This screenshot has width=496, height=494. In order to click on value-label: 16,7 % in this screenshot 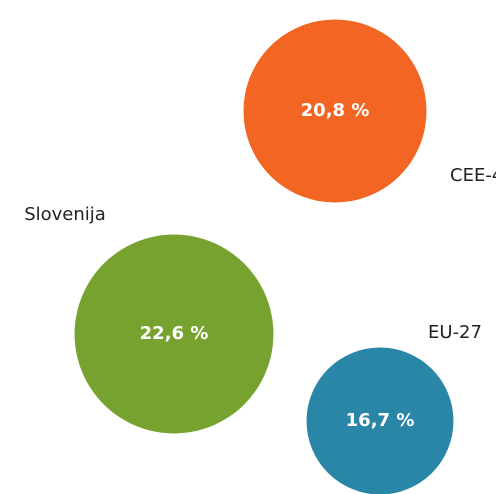, I will do `click(380, 420)`.